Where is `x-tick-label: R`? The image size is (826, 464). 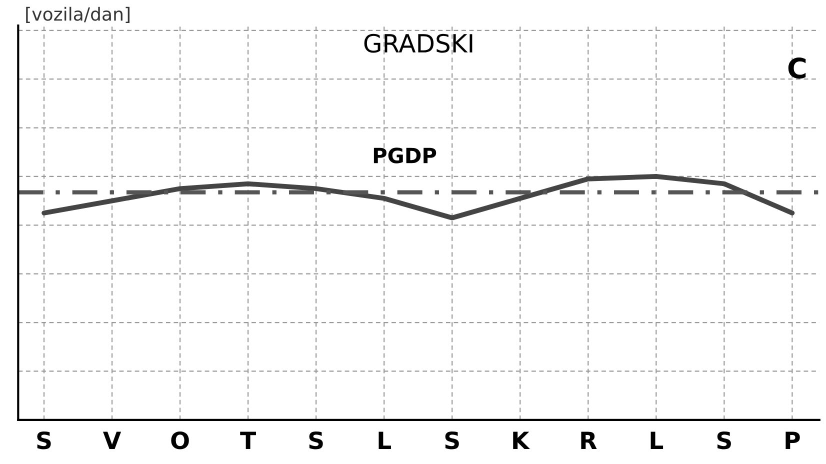 x-tick-label: R is located at coordinates (589, 440).